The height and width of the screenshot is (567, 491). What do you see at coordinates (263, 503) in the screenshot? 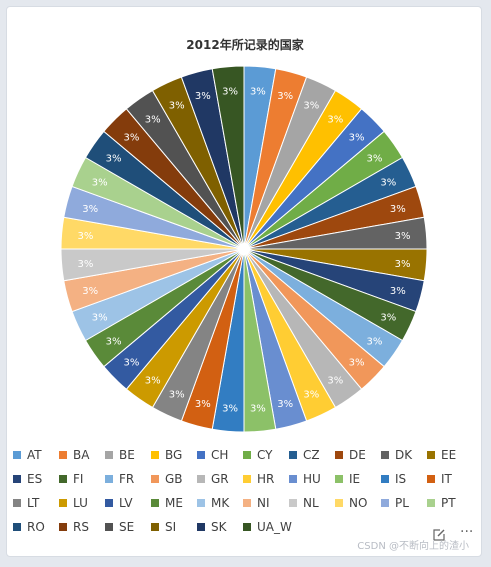
I see `legend-label: NI` at bounding box center [263, 503].